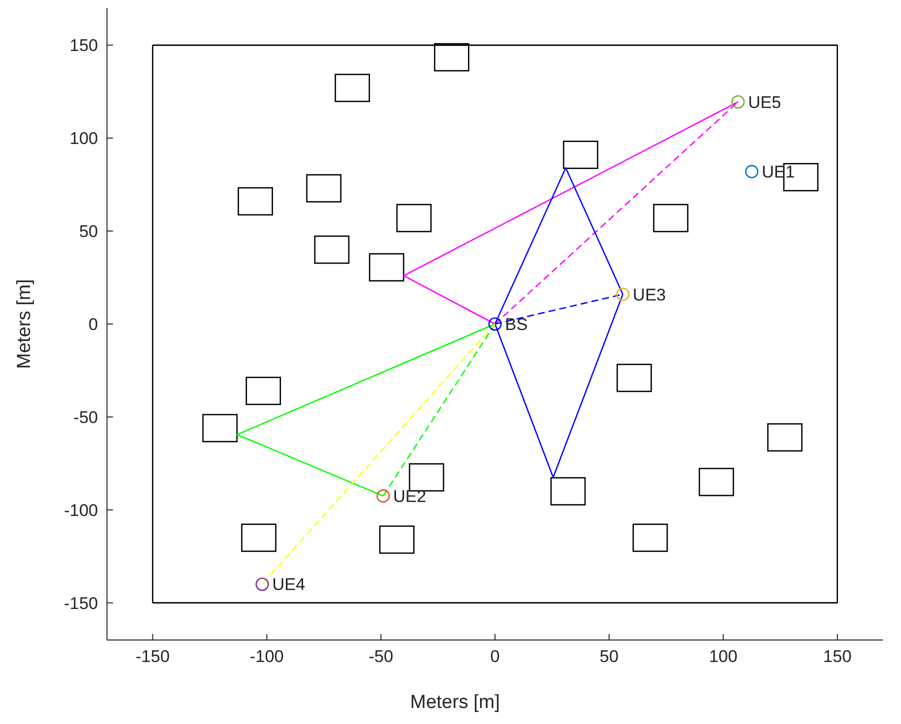 The width and height of the screenshot is (901, 724). I want to click on x-tick-label: 50, so click(609, 656).